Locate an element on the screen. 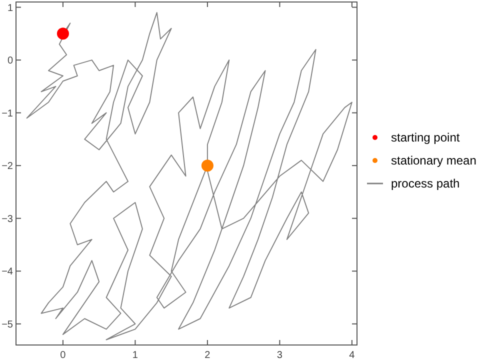 This screenshot has width=499, height=364. y-tick-label: −2 is located at coordinates (8, 166).